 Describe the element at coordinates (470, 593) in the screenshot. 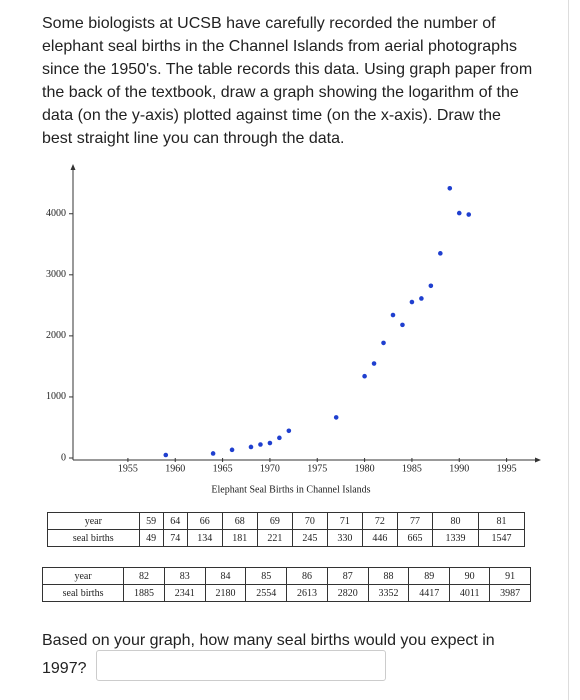

I see `table-cell: 4011` at that location.